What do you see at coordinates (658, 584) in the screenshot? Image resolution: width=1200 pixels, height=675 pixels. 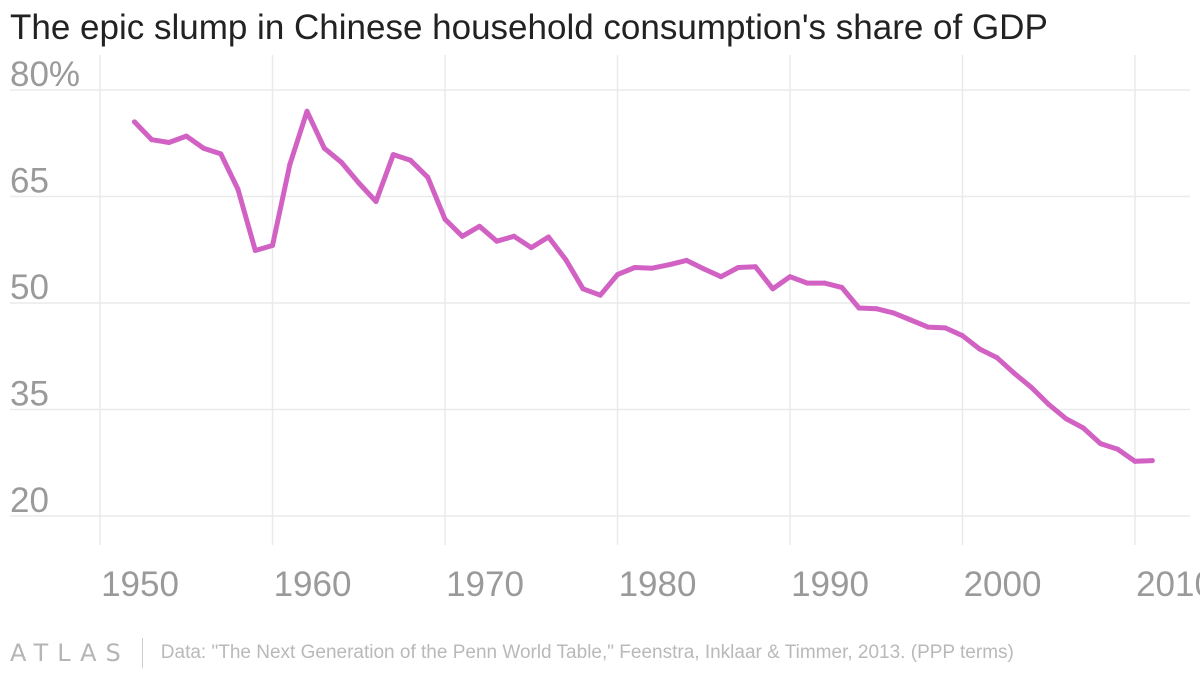 I see `x-tick-label: 1980` at bounding box center [658, 584].